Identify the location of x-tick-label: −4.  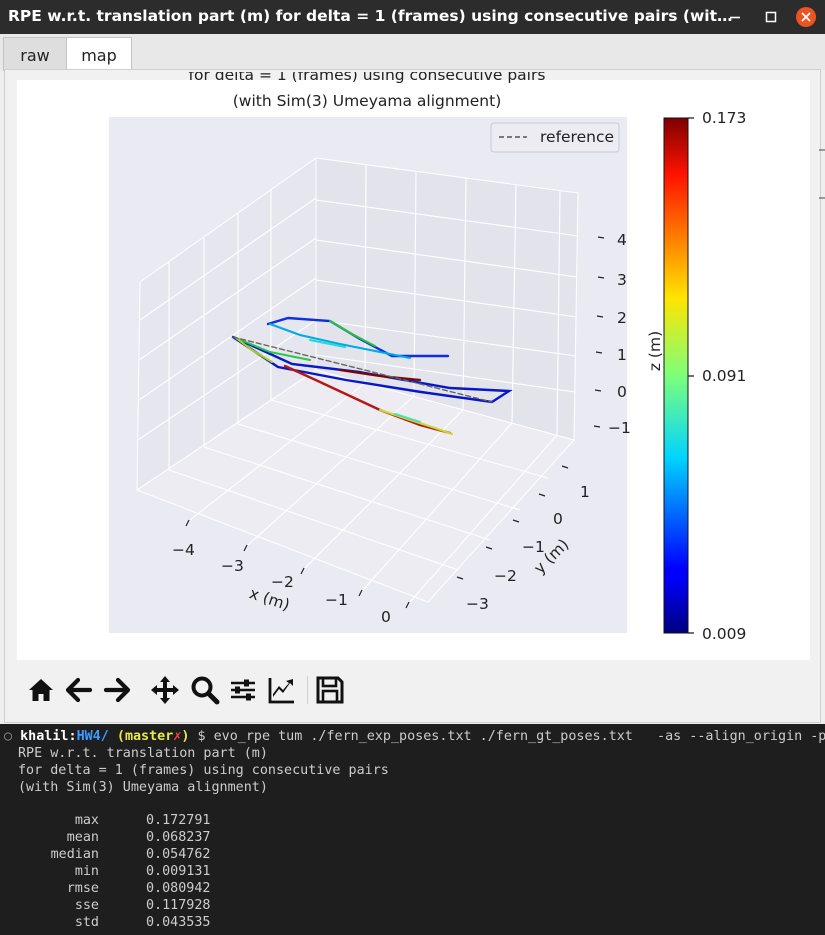
(183, 550).